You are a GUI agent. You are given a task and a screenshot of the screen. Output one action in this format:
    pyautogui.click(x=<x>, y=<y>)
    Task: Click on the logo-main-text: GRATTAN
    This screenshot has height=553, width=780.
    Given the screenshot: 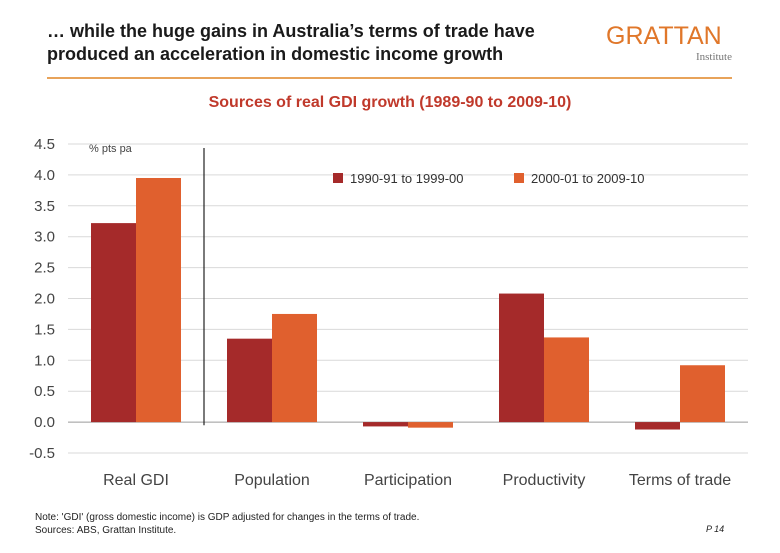 What is the action you would take?
    pyautogui.click(x=664, y=36)
    